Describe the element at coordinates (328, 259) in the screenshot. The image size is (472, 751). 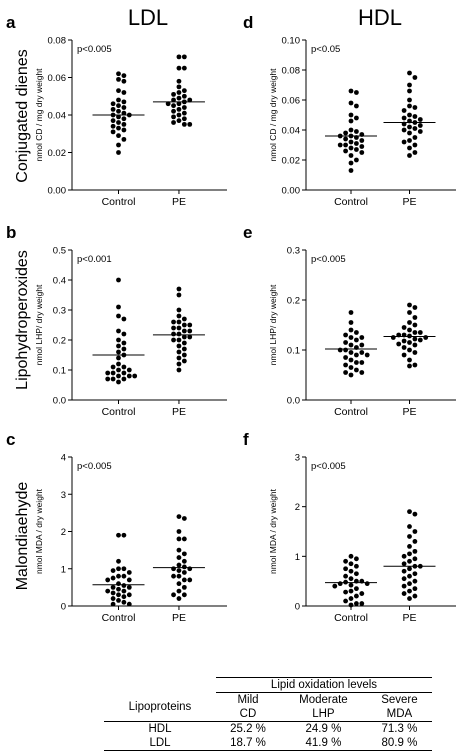
I see `p-value-label: p<0.005` at that location.